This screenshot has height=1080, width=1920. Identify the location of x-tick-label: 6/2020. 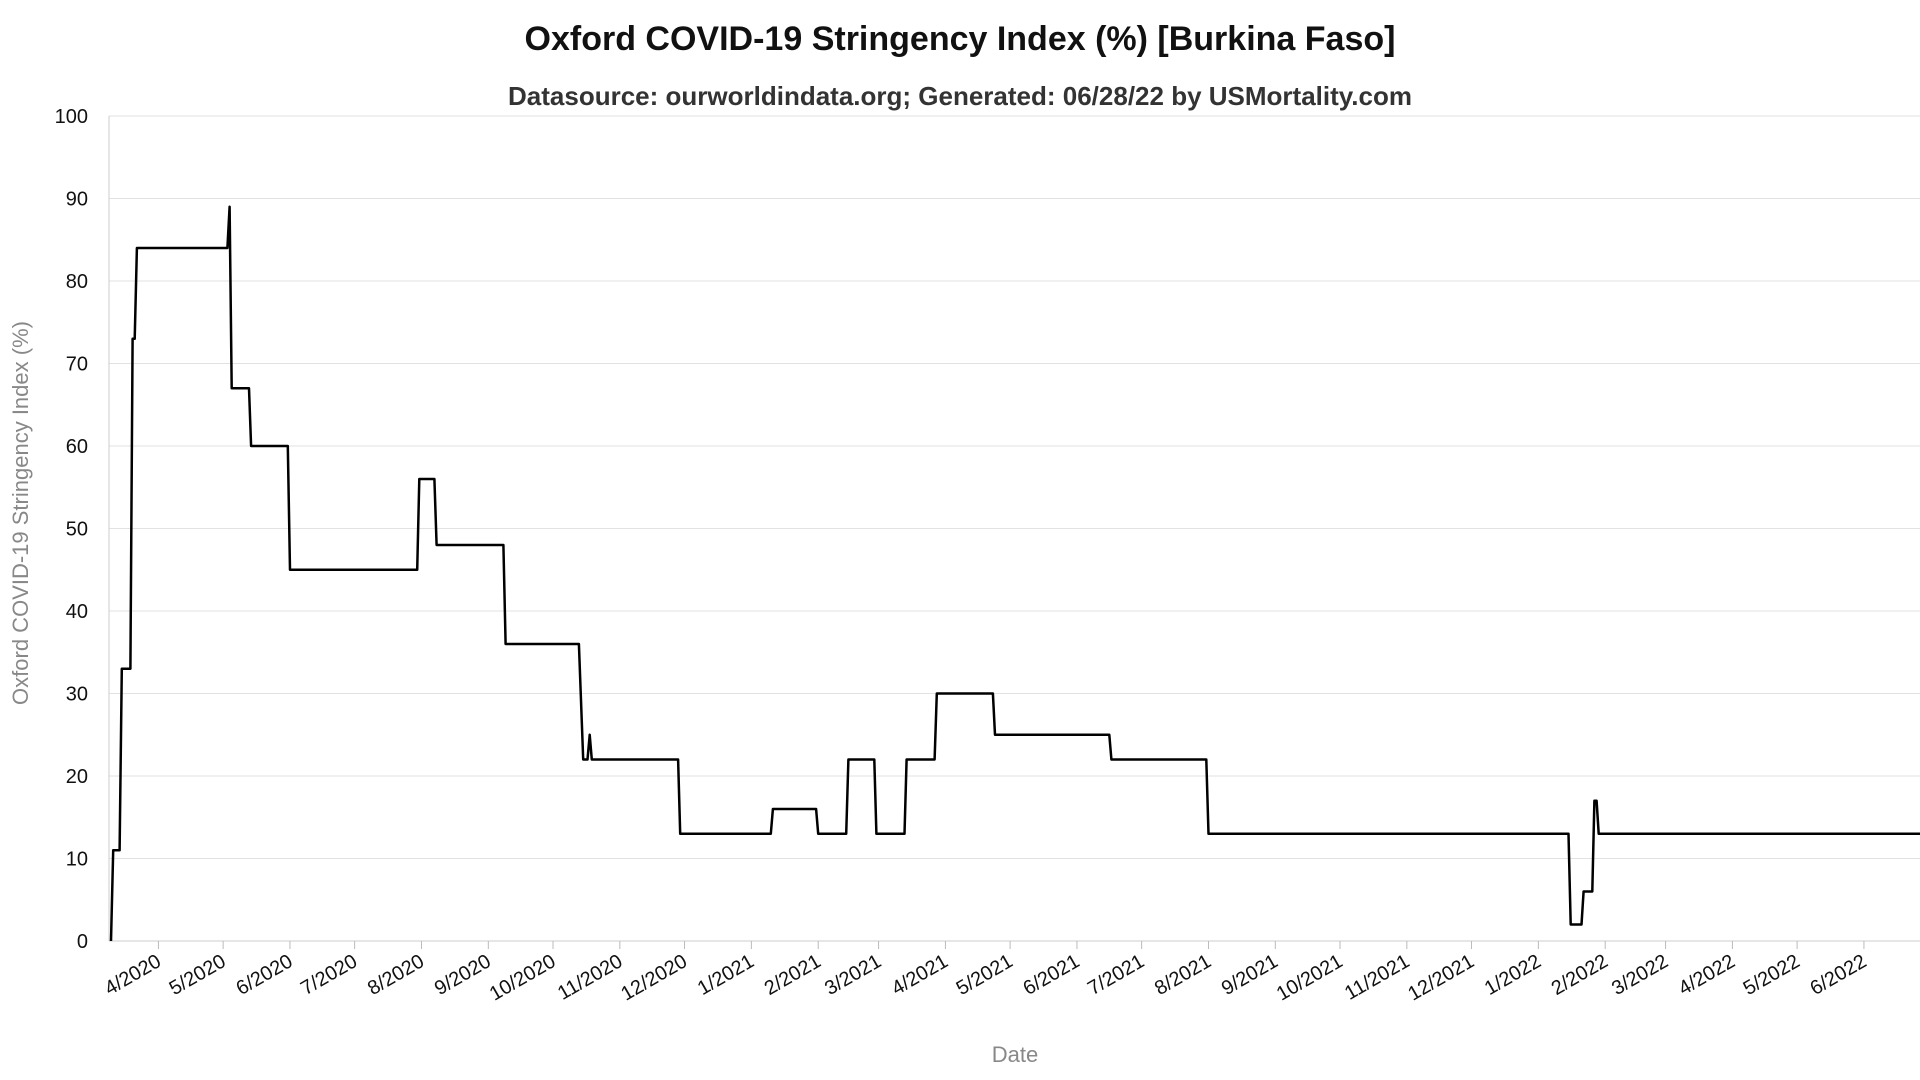
(264, 975).